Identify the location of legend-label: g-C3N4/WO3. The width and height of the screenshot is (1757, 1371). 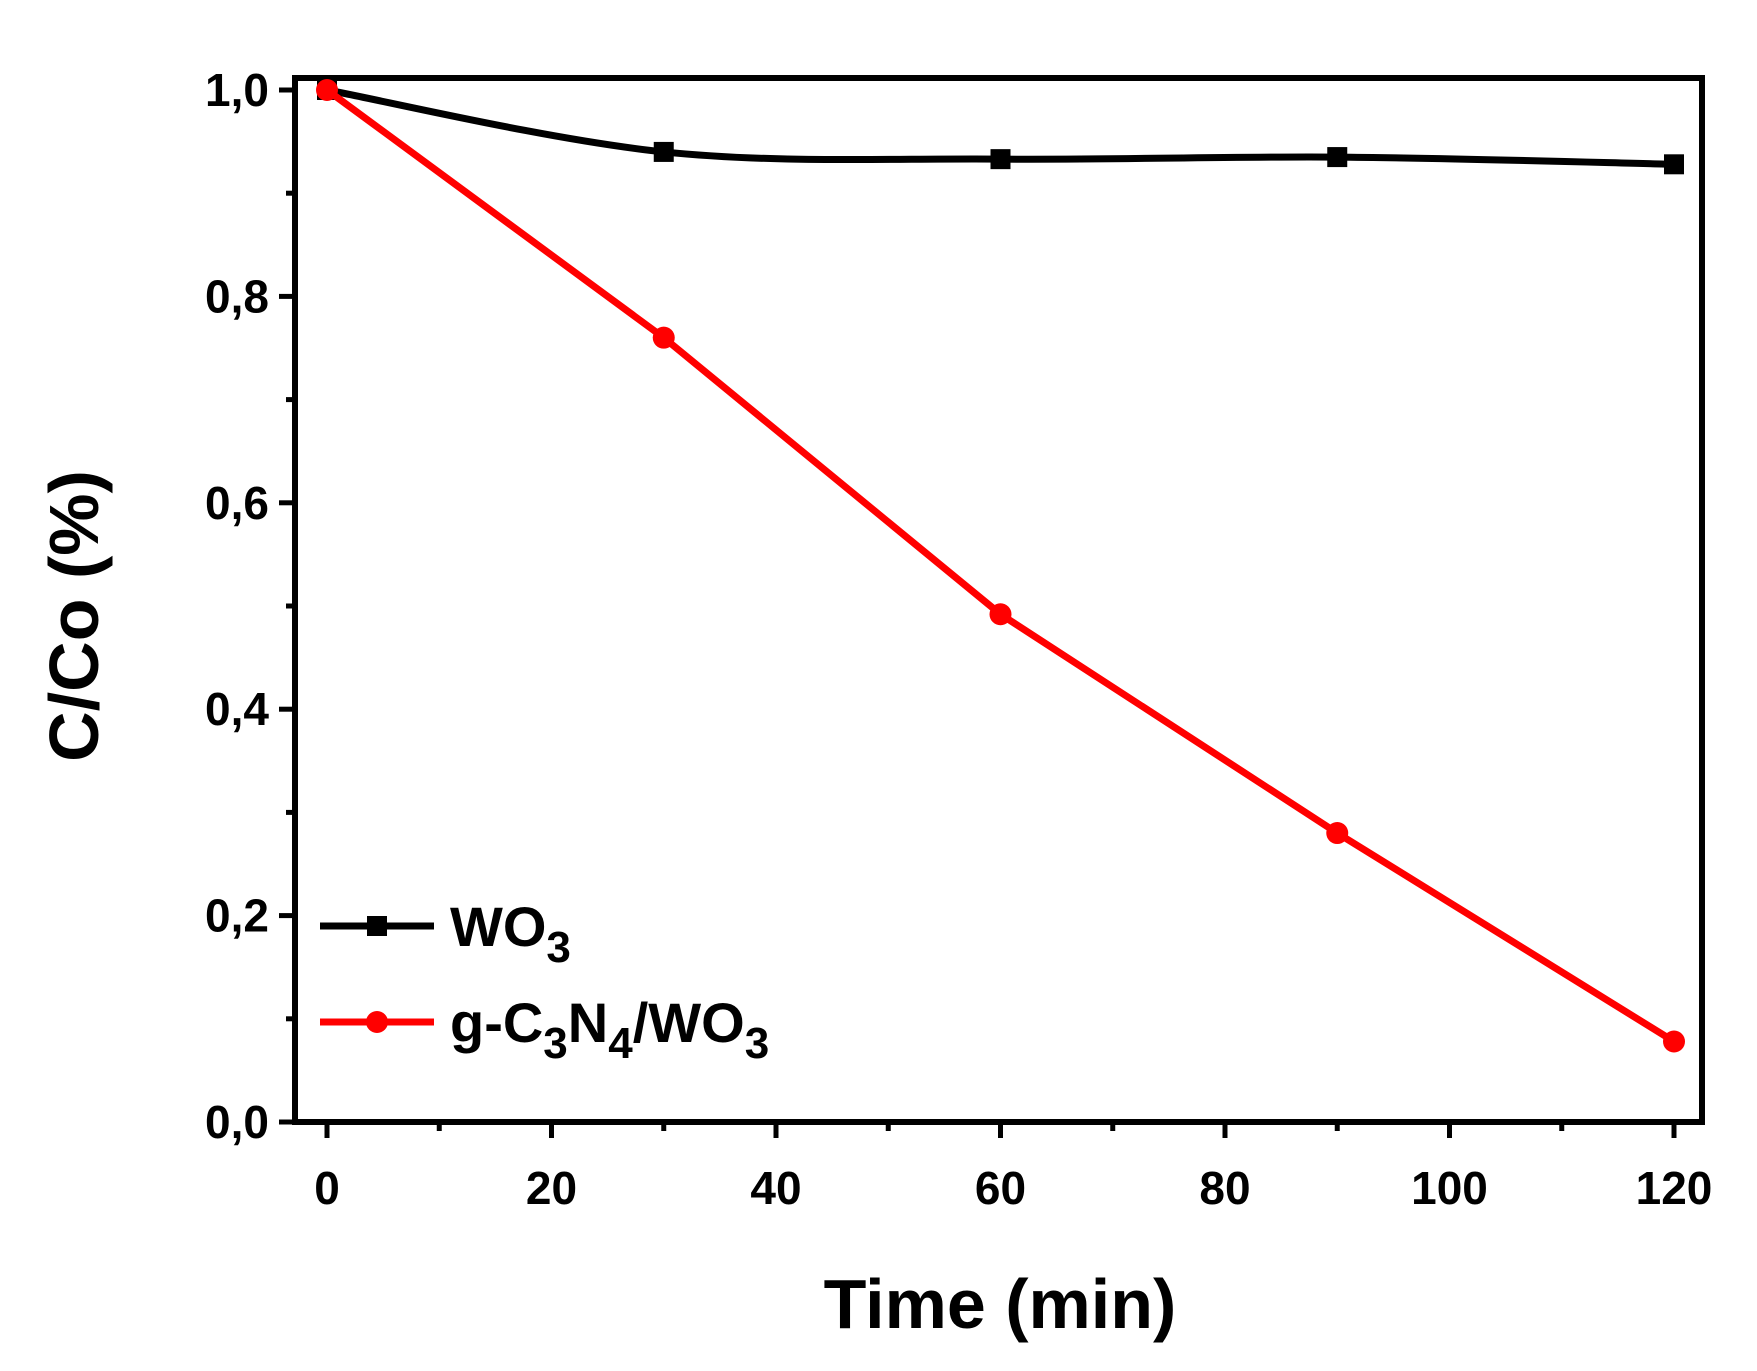
(609, 1029).